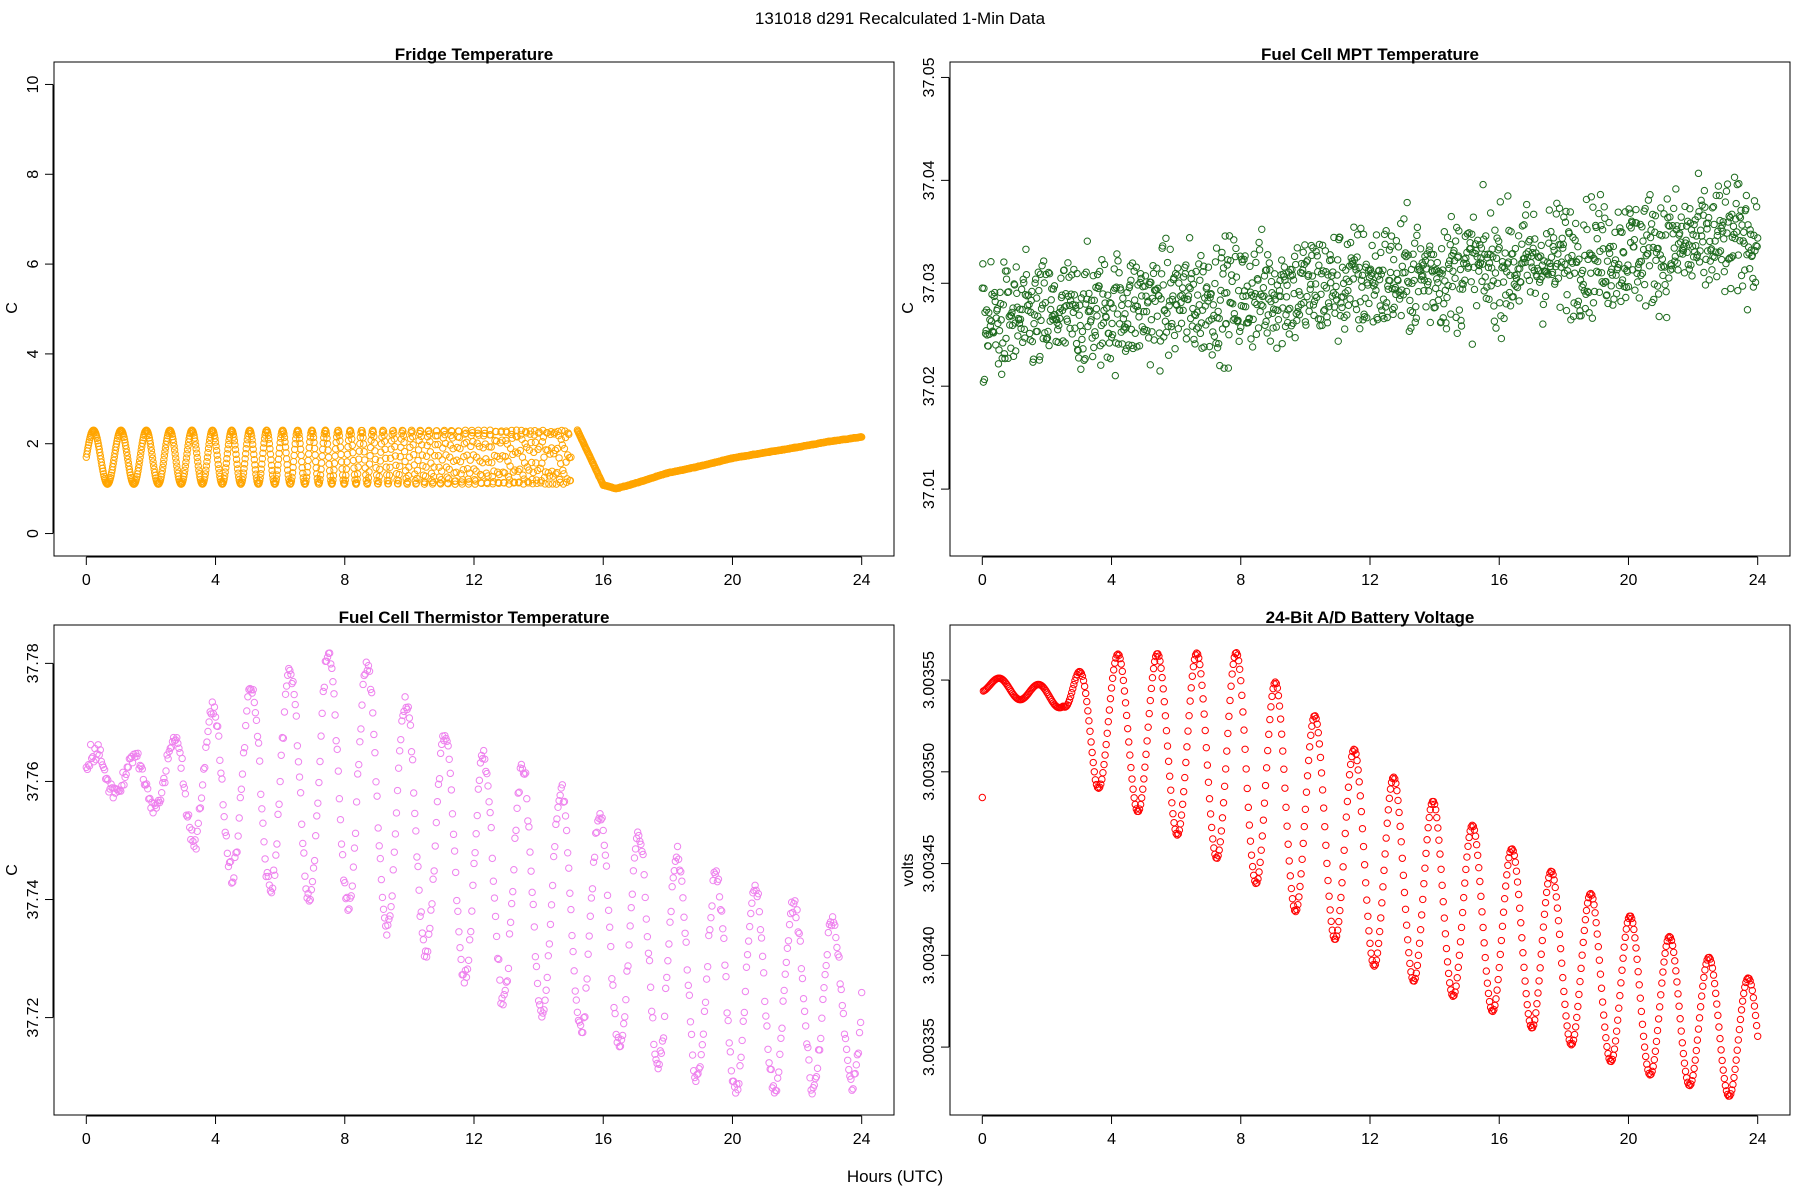  Describe the element at coordinates (33, 781) in the screenshot. I see `y-tick-label: 37.76` at that location.